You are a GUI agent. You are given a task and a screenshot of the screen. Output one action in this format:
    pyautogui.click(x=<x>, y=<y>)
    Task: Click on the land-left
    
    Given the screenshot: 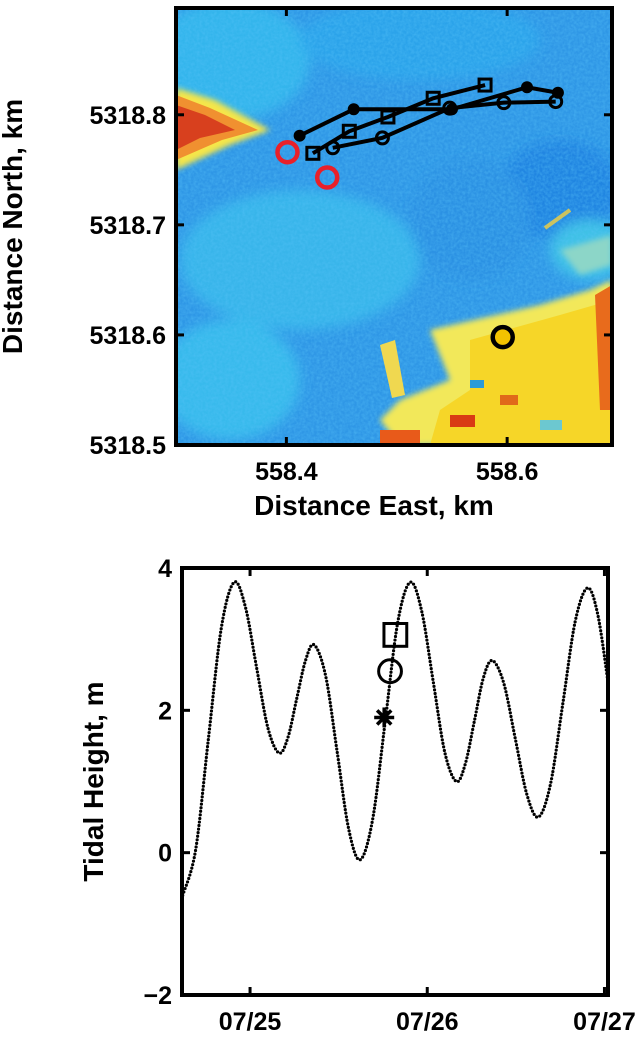 What is the action you would take?
    pyautogui.click(x=223, y=129)
    